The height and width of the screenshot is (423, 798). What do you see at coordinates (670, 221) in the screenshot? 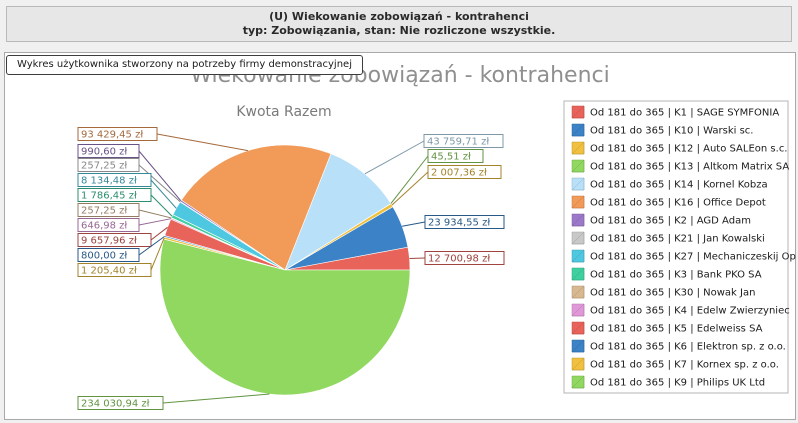
I see `legend-label: Od 181 do 365 | K2 | AGD Adam` at bounding box center [670, 221].